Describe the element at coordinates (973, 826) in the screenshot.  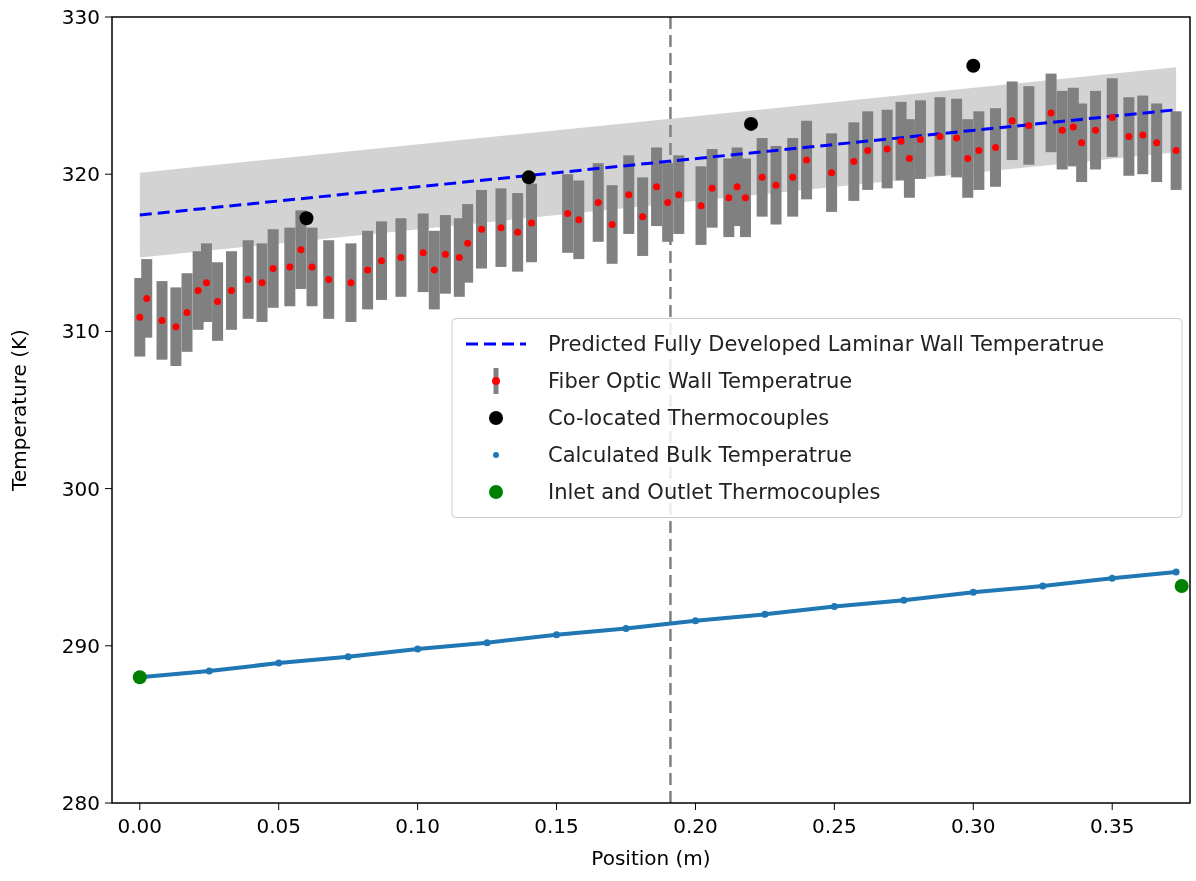
I see `x-tick-label: 0.30` at that location.